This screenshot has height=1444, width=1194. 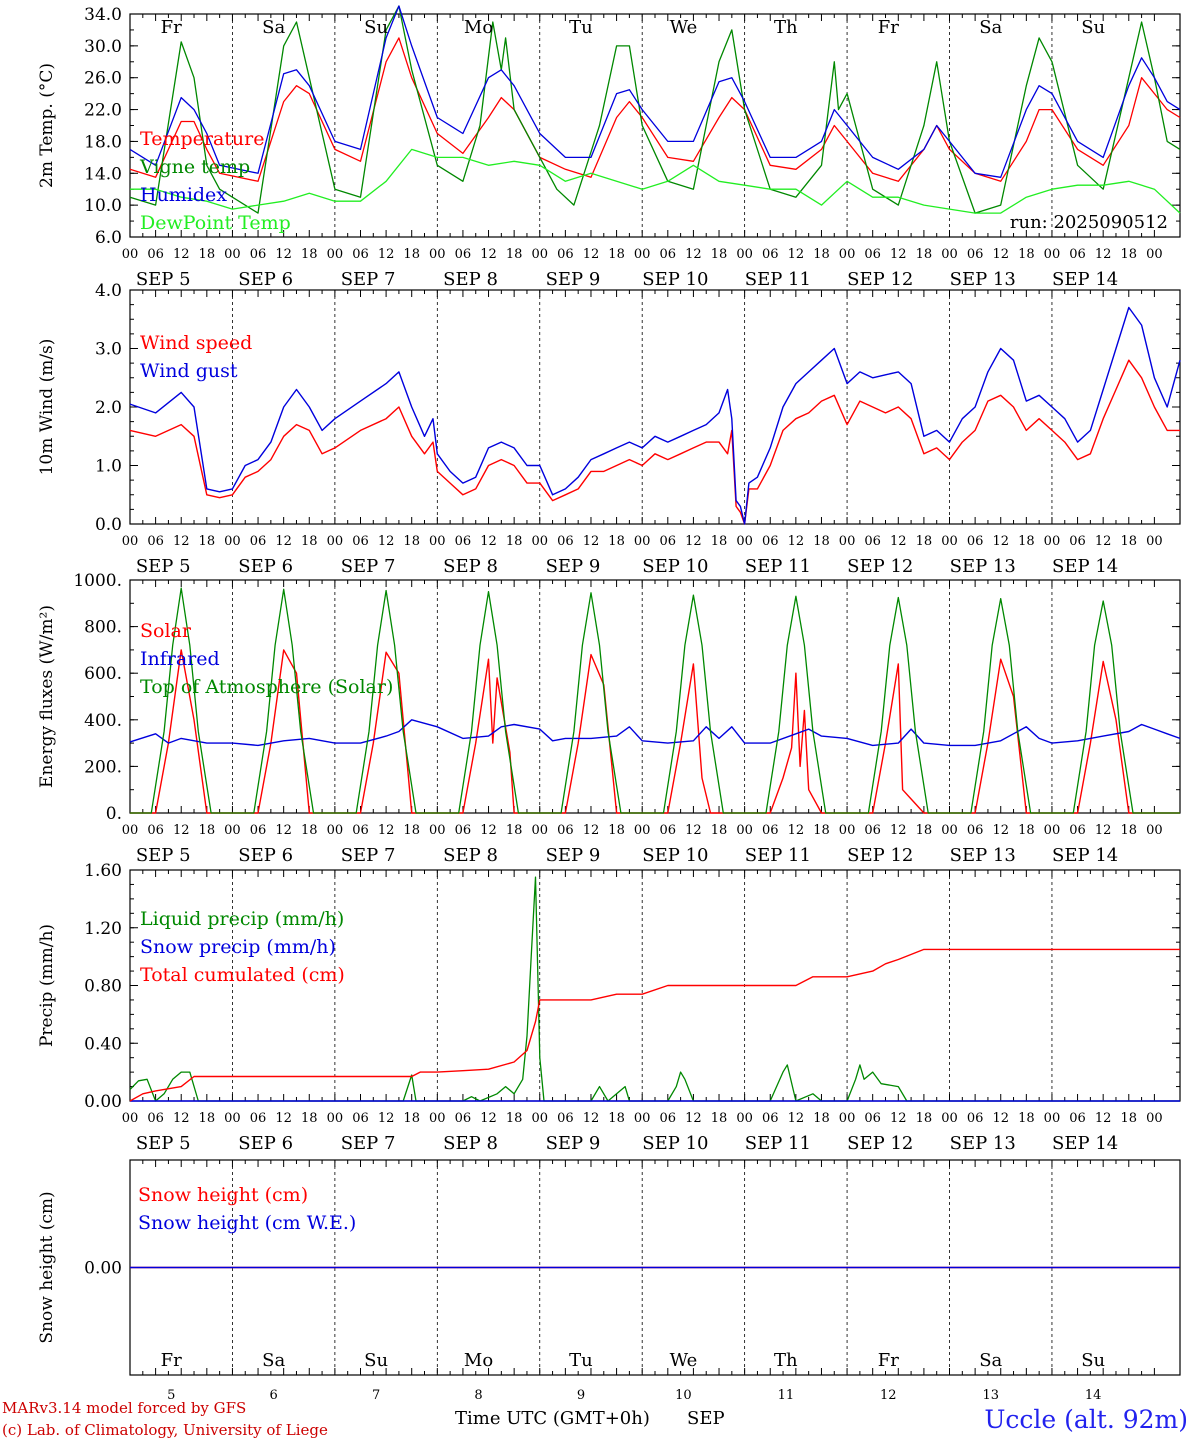 What do you see at coordinates (478, 27) in the screenshot?
I see `day-abbr: Mo` at bounding box center [478, 27].